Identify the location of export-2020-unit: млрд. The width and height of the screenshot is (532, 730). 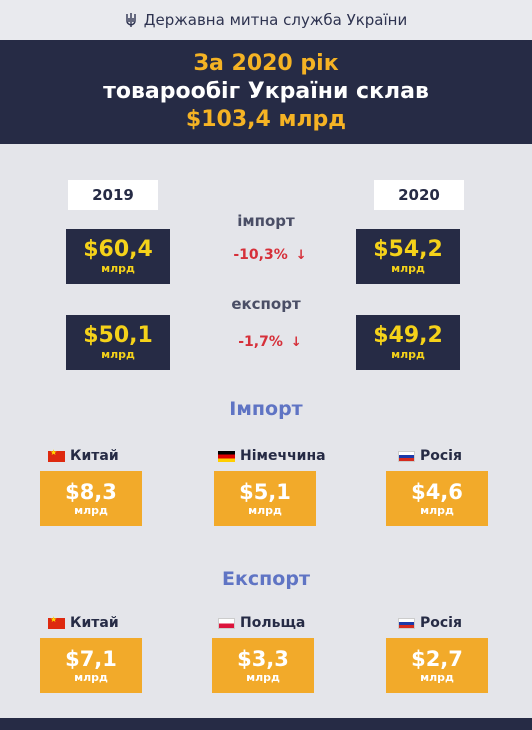
(408, 354).